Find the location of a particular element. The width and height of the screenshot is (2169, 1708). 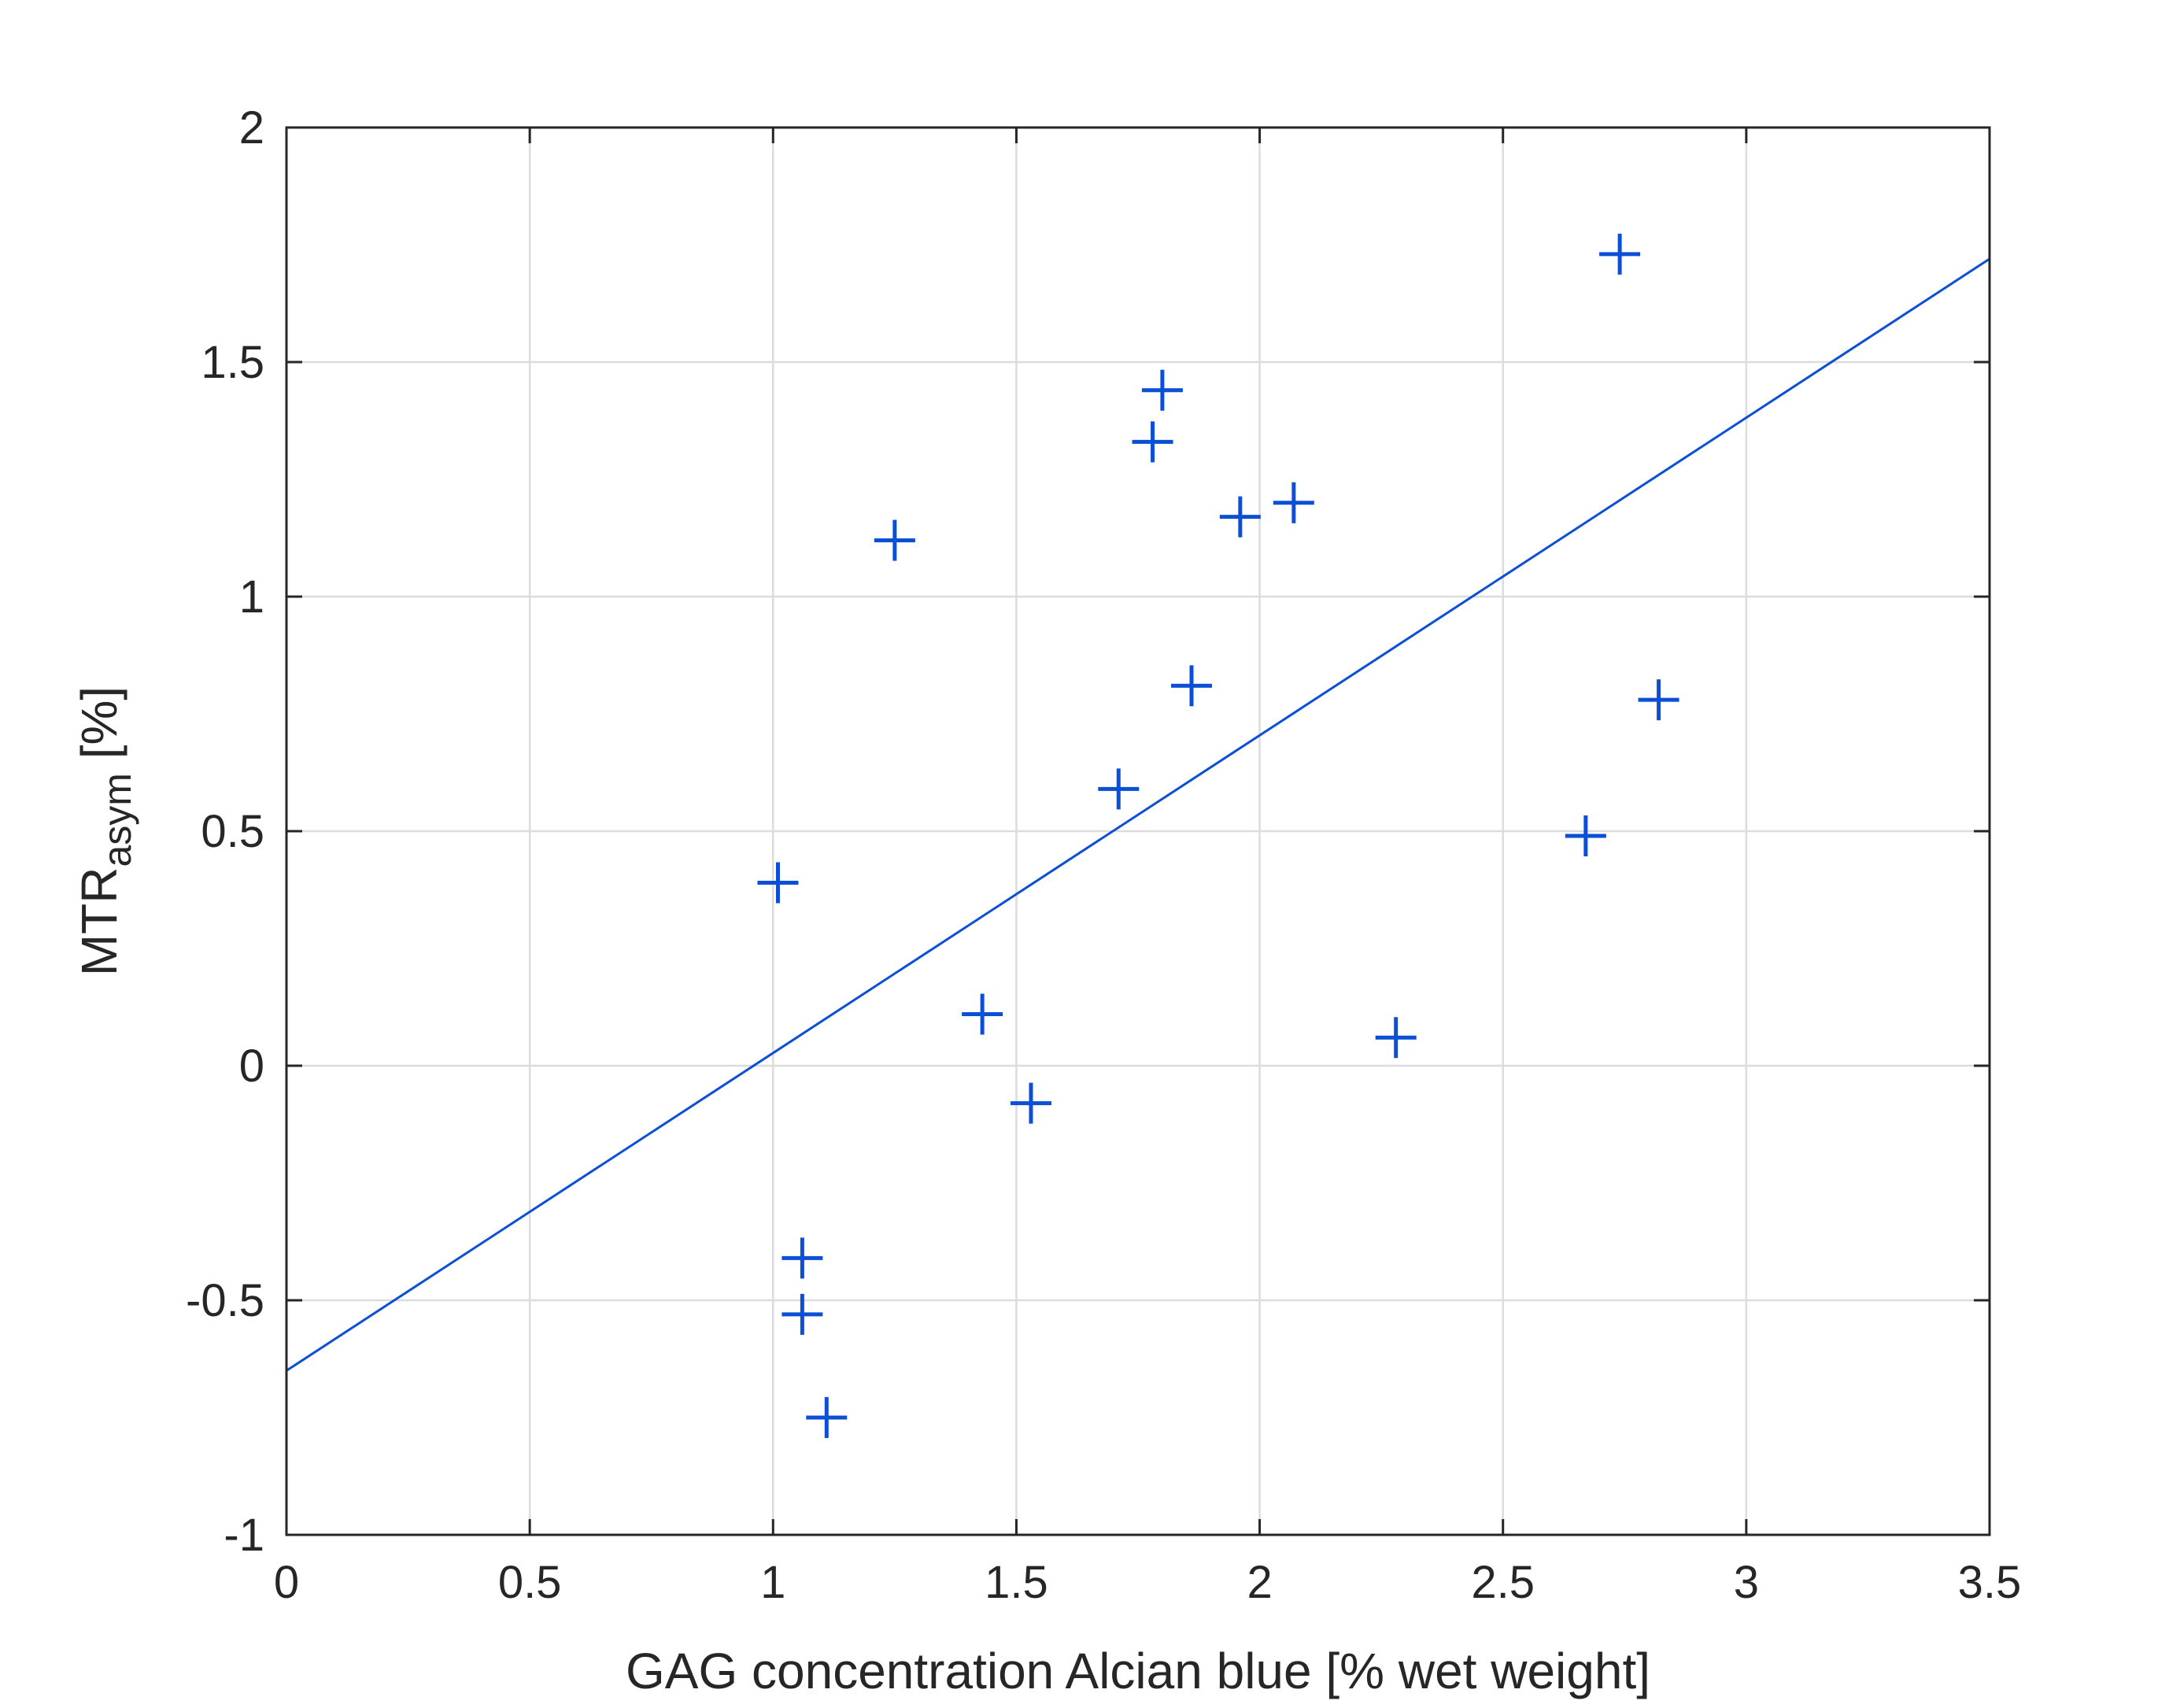

y-axis-label-subscript: asym is located at coordinates (117, 820).